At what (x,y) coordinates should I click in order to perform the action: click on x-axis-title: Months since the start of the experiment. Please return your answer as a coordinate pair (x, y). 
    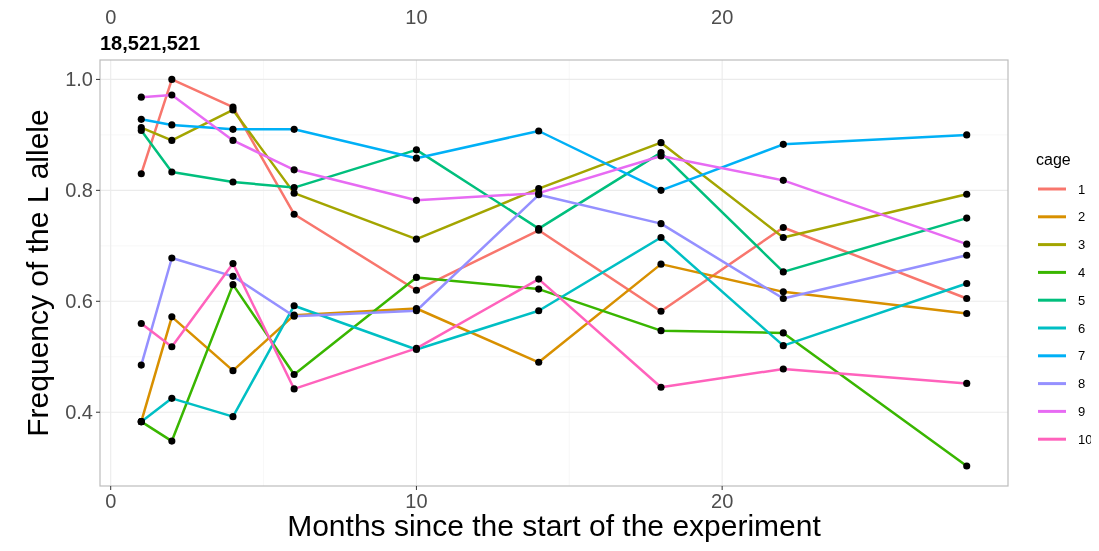
    Looking at the image, I should click on (554, 525).